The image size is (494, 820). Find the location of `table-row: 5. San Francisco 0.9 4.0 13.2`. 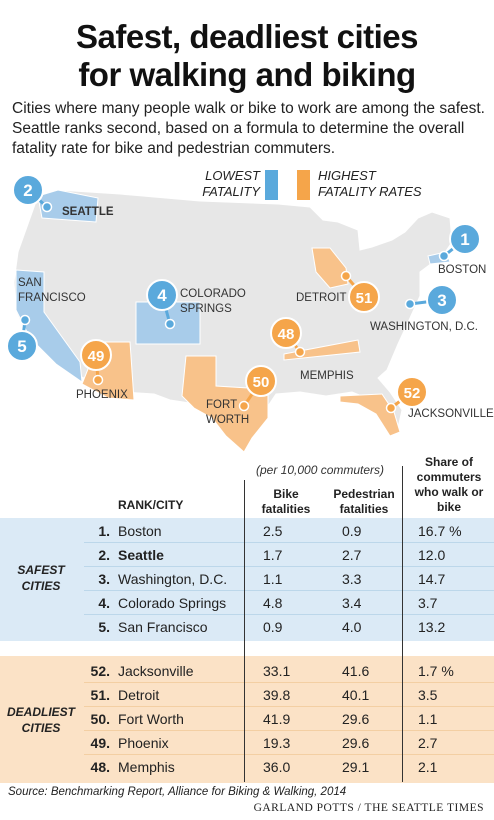

table-row: 5. San Francisco 0.9 4.0 13.2 is located at coordinates (247, 627).